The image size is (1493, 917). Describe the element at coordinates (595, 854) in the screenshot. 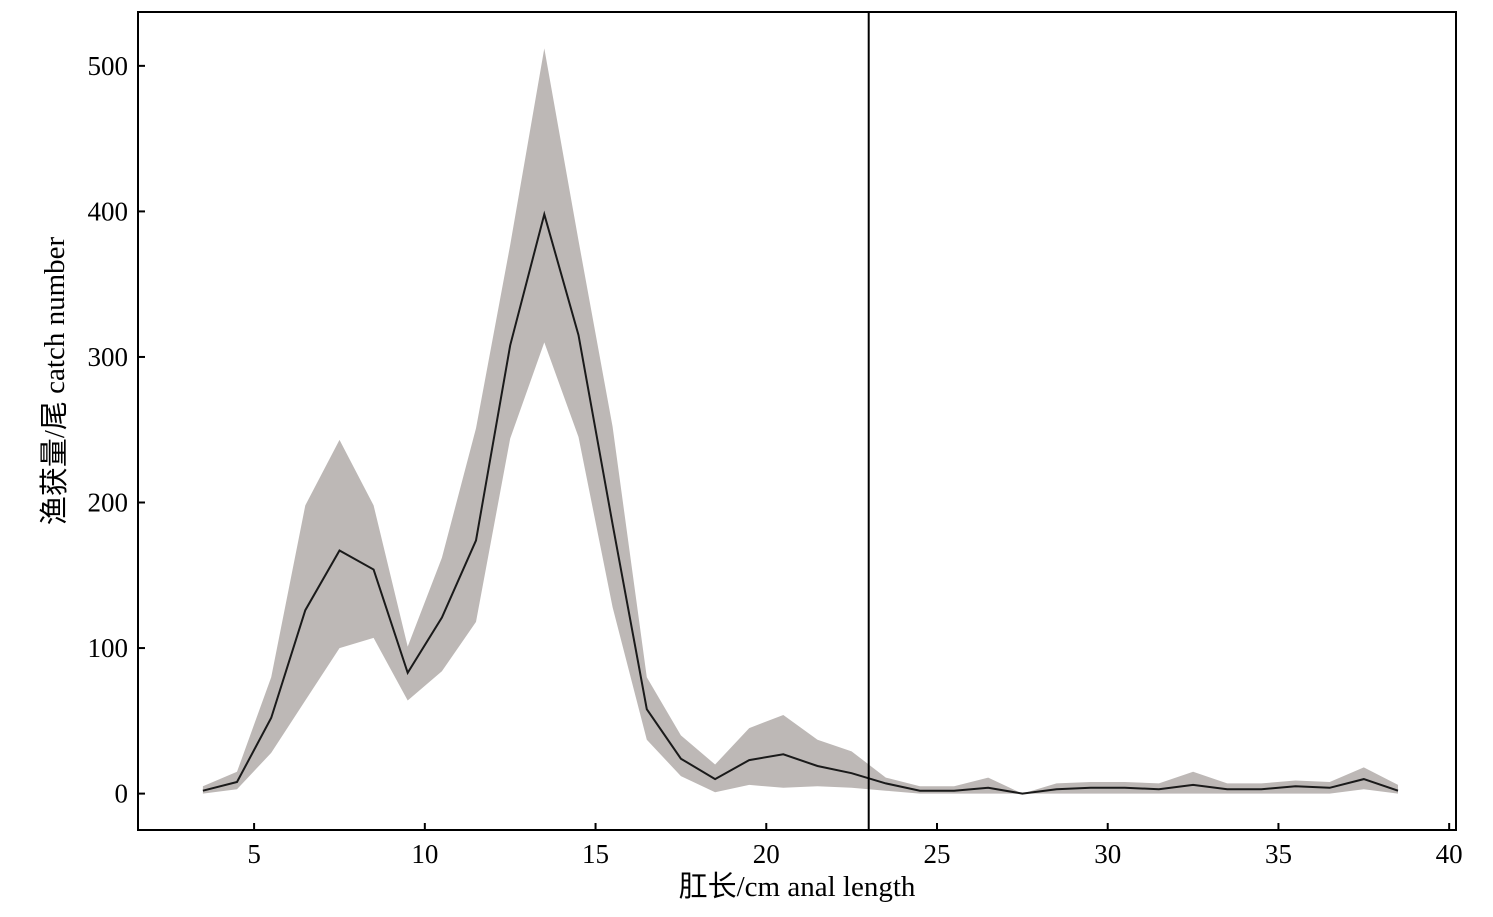

I see `x-tick-label: 15` at that location.